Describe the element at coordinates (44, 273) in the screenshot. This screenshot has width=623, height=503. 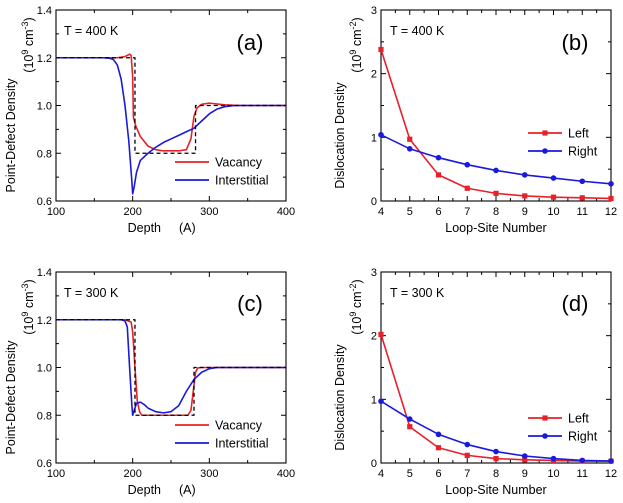
I see `y-tick-label: 1.4` at that location.